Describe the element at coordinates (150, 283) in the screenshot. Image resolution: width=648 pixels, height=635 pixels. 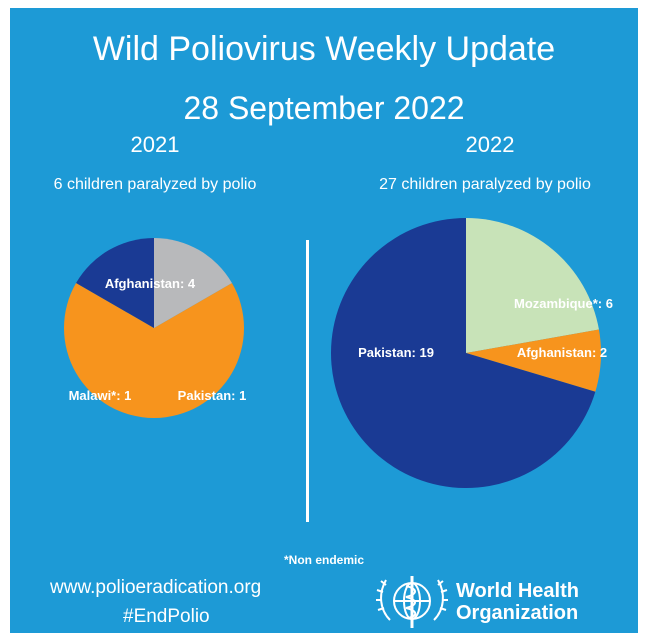
I see `pie-2021-label-afghanistan: Afghanistan: 4` at that location.